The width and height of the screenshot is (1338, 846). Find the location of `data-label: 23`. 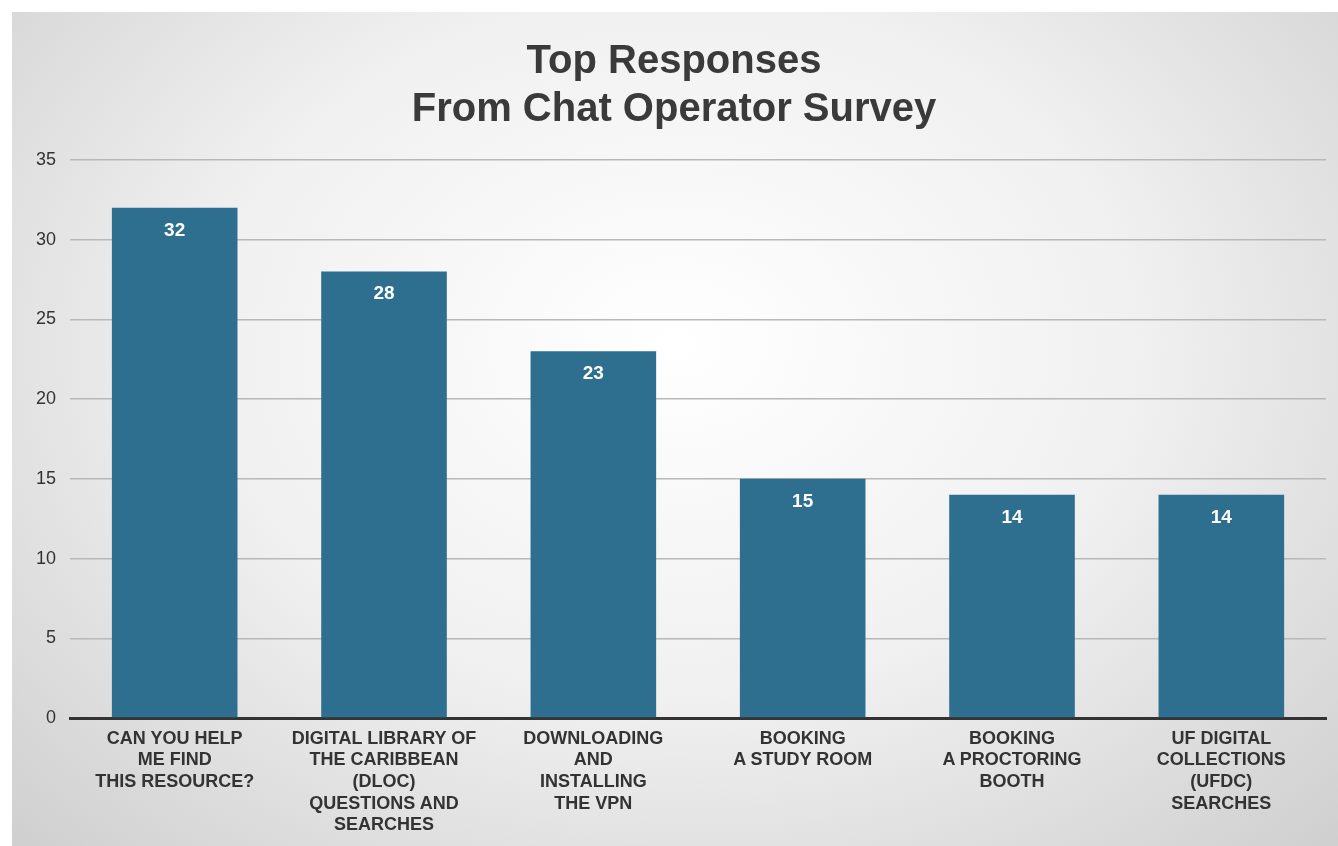

data-label: 23 is located at coordinates (593, 373).